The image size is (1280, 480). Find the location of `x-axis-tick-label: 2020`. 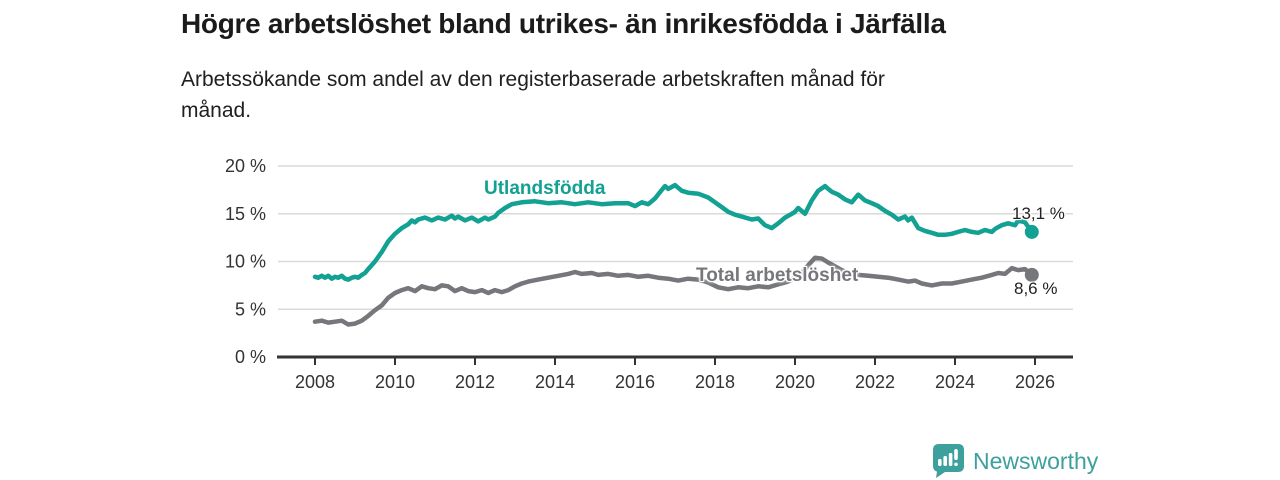

x-axis-tick-label: 2020 is located at coordinates (795, 382).